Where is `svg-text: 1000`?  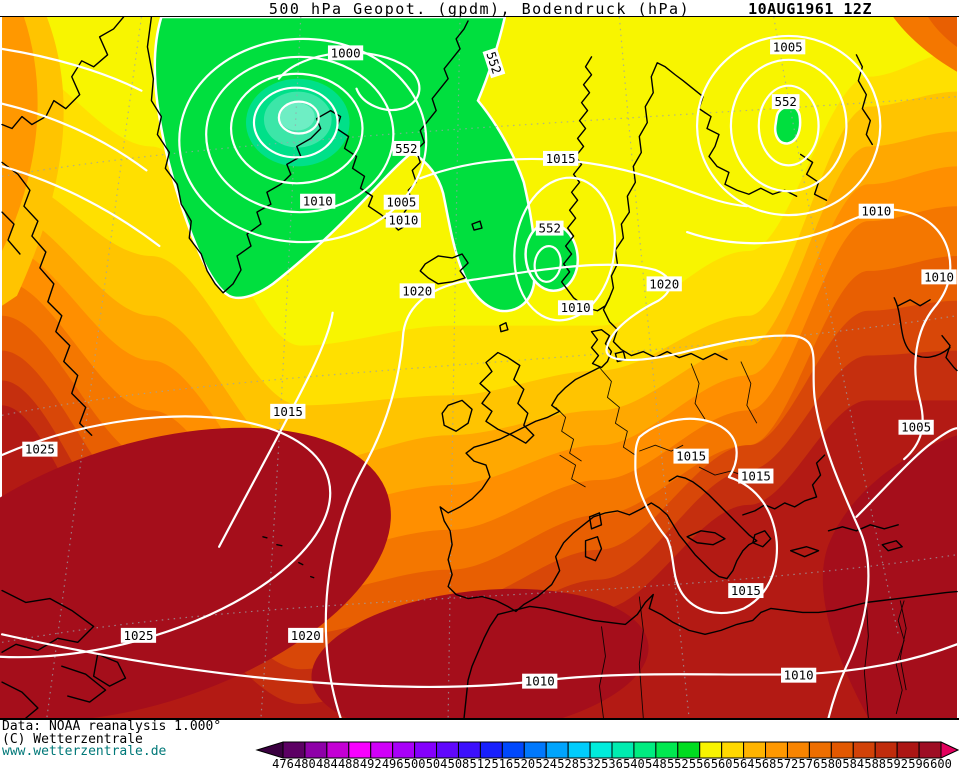 svg-text: 1000 is located at coordinates (346, 52).